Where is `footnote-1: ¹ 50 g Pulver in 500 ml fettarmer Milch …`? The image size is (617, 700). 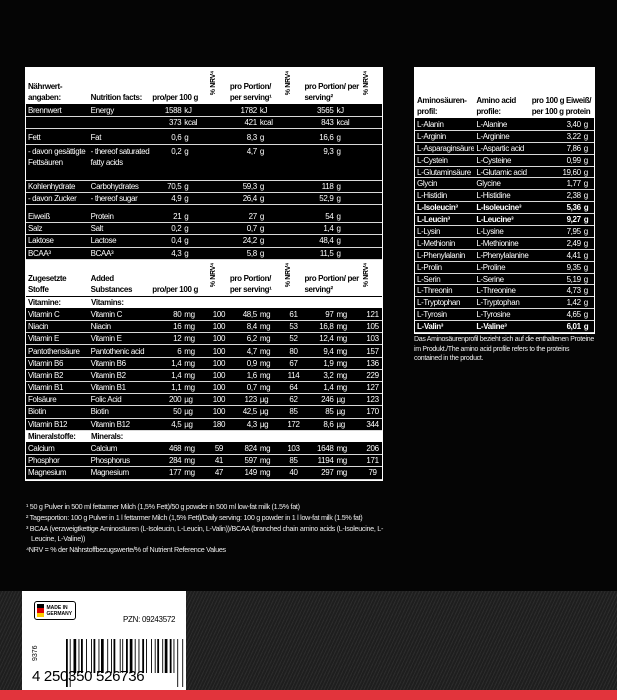 footnote-1: ¹ 50 g Pulver in 500 ml fettarmer Milch … is located at coordinates (163, 506).